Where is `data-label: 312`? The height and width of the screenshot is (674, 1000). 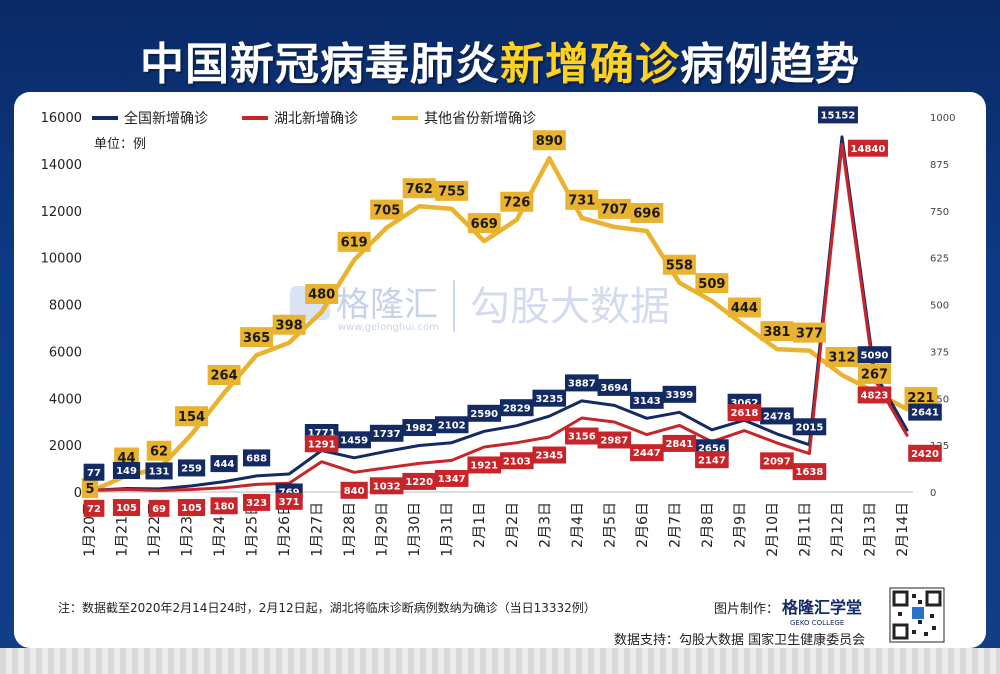
data-label: 312 is located at coordinates (841, 358).